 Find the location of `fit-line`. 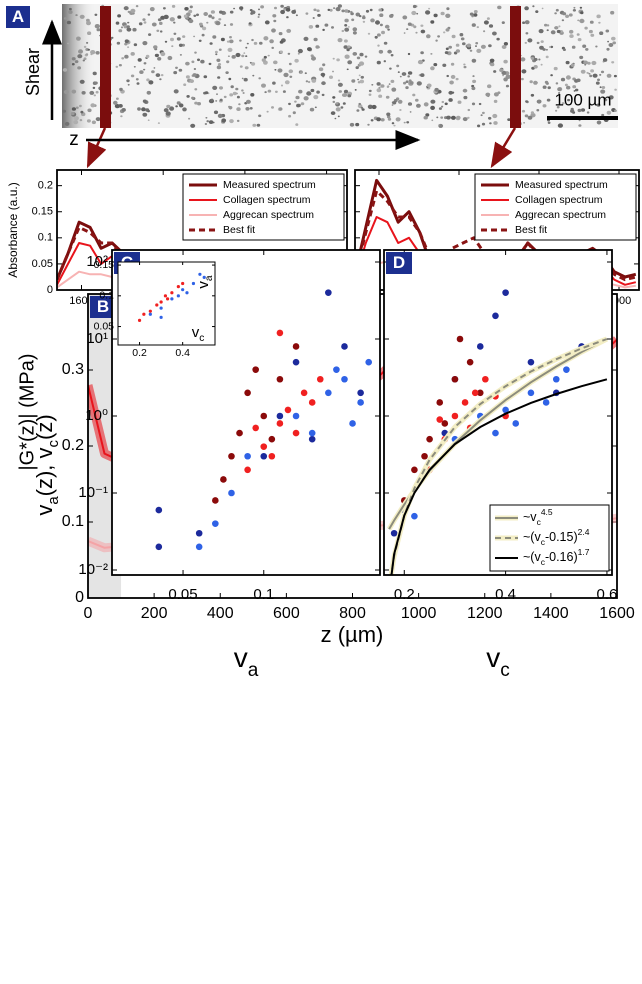

fit-line is located at coordinates (499, 456).